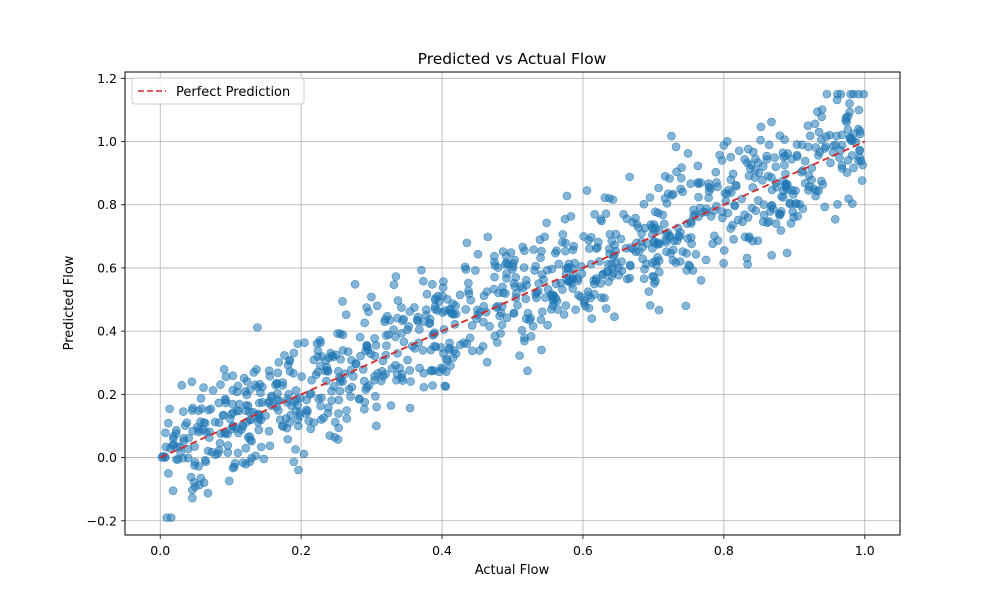 The image size is (1000, 600). What do you see at coordinates (107, 331) in the screenshot?
I see `y-tick-label: 0.4` at bounding box center [107, 331].